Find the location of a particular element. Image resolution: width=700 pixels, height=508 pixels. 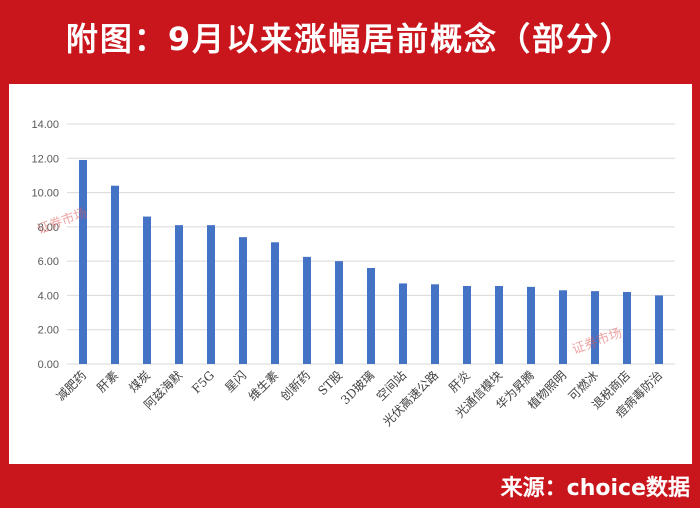

footer: 来源：choice数据 is located at coordinates (350, 486).